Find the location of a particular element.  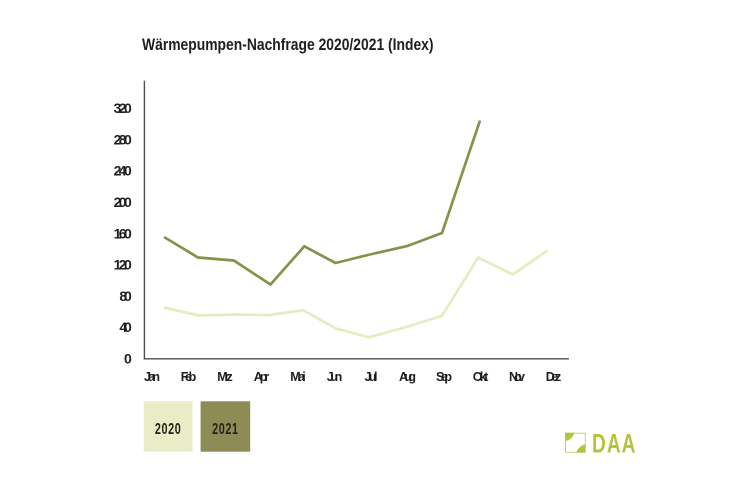

svg-text: 2020 is located at coordinates (168, 429).